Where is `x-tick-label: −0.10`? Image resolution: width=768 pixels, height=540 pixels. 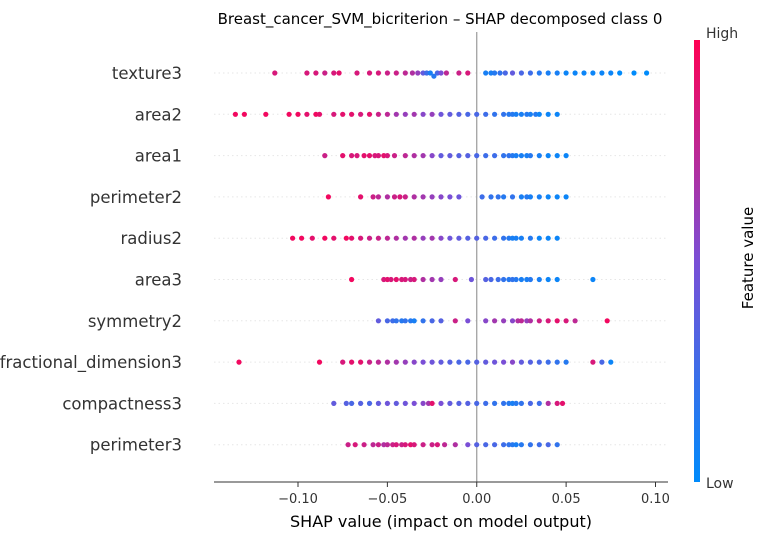
x-tick-label: −0.10 is located at coordinates (298, 499).